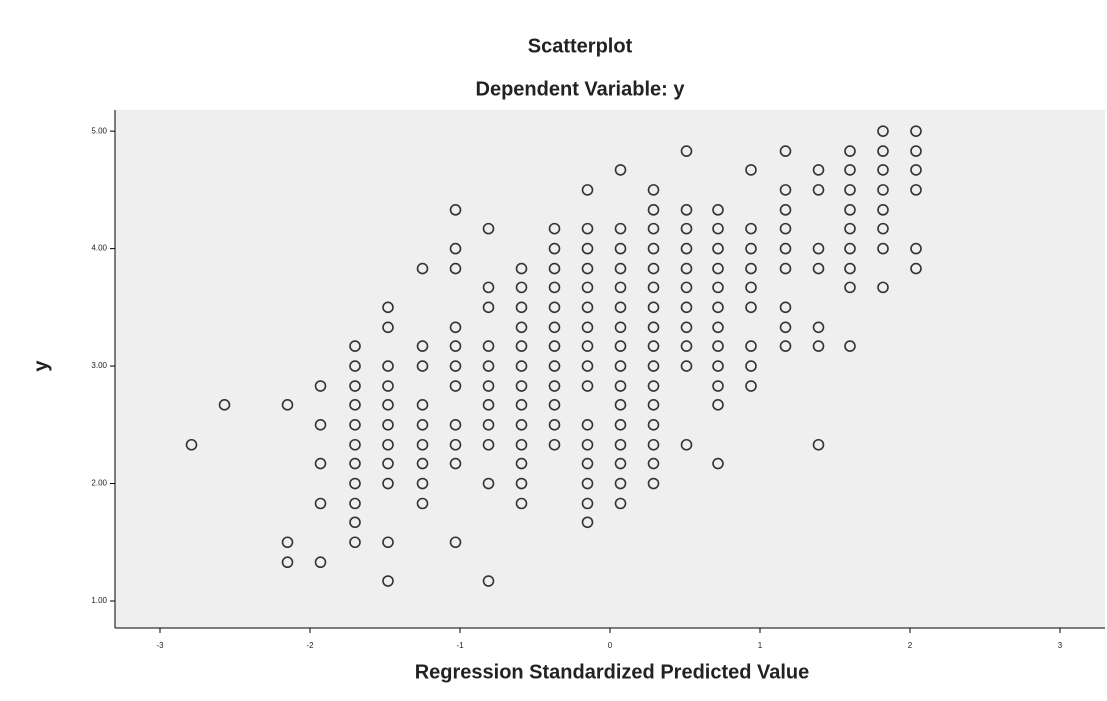 This screenshot has height=701, width=1107. Describe the element at coordinates (460, 645) in the screenshot. I see `x-tick-label: -1` at that location.